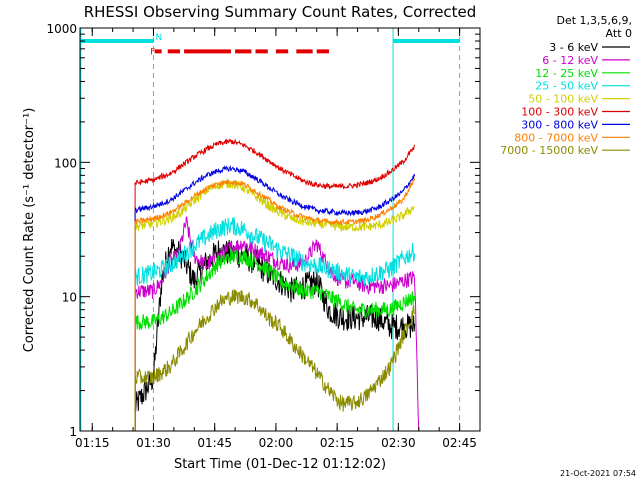 The height and width of the screenshot is (480, 640). I want to click on x-tick-label-3: 02:00, so click(276, 443).